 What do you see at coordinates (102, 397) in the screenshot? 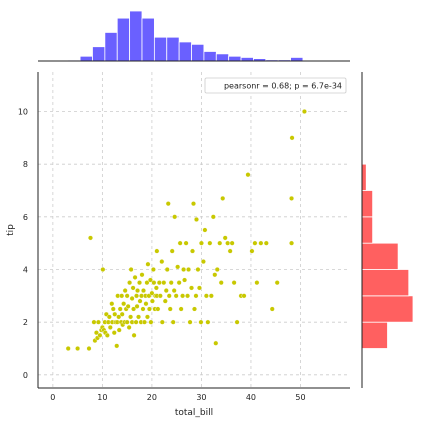
I see `x-tick-label: 10` at bounding box center [102, 397].